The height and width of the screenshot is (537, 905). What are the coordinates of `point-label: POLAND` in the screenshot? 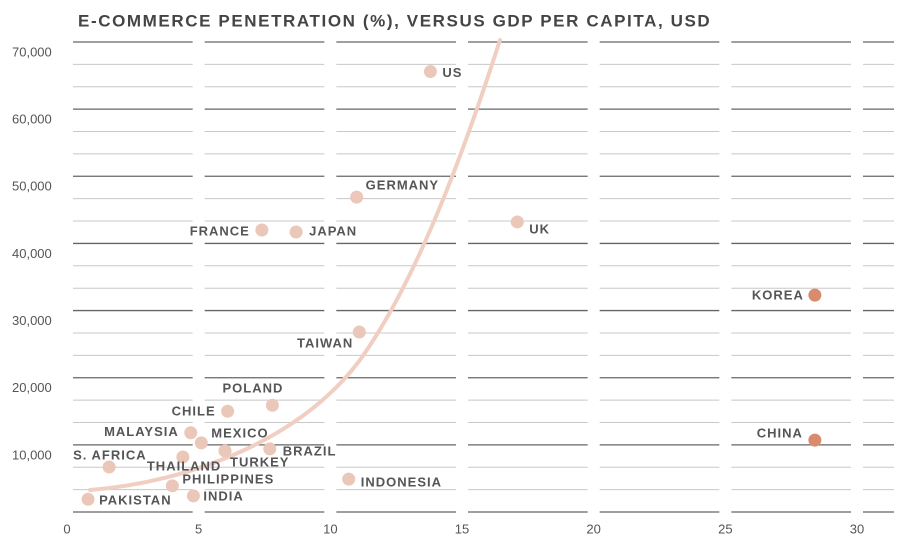 It's located at (253, 388).